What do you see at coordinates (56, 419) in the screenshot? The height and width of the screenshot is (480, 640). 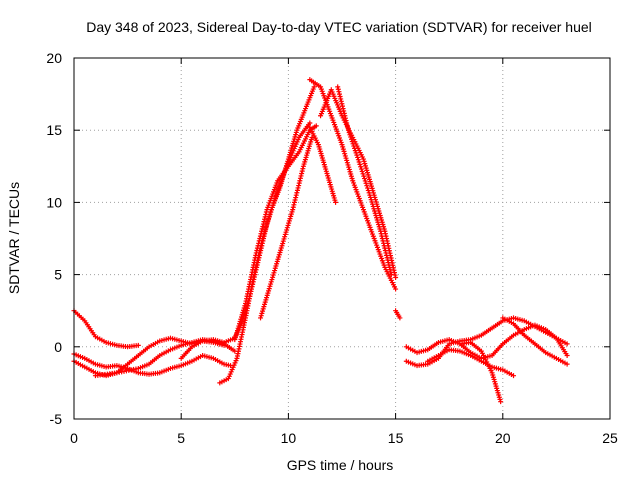 I see `y-tick-label: -5` at bounding box center [56, 419].